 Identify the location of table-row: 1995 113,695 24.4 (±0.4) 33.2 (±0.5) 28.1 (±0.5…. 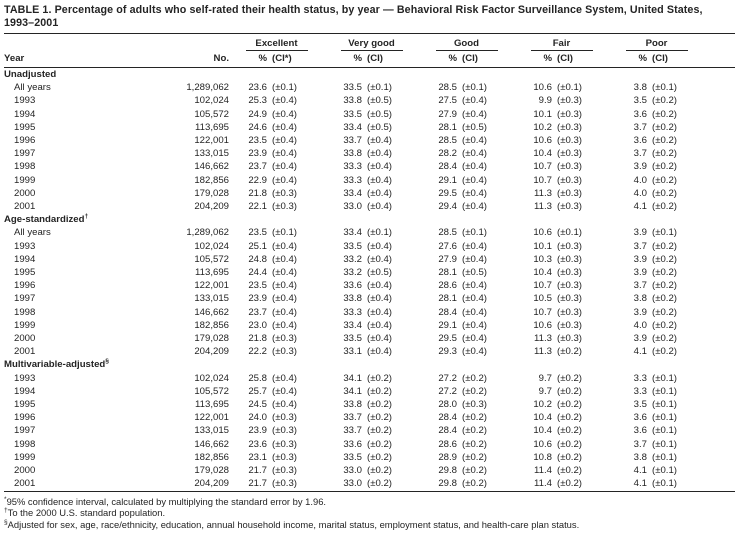
(369, 272).